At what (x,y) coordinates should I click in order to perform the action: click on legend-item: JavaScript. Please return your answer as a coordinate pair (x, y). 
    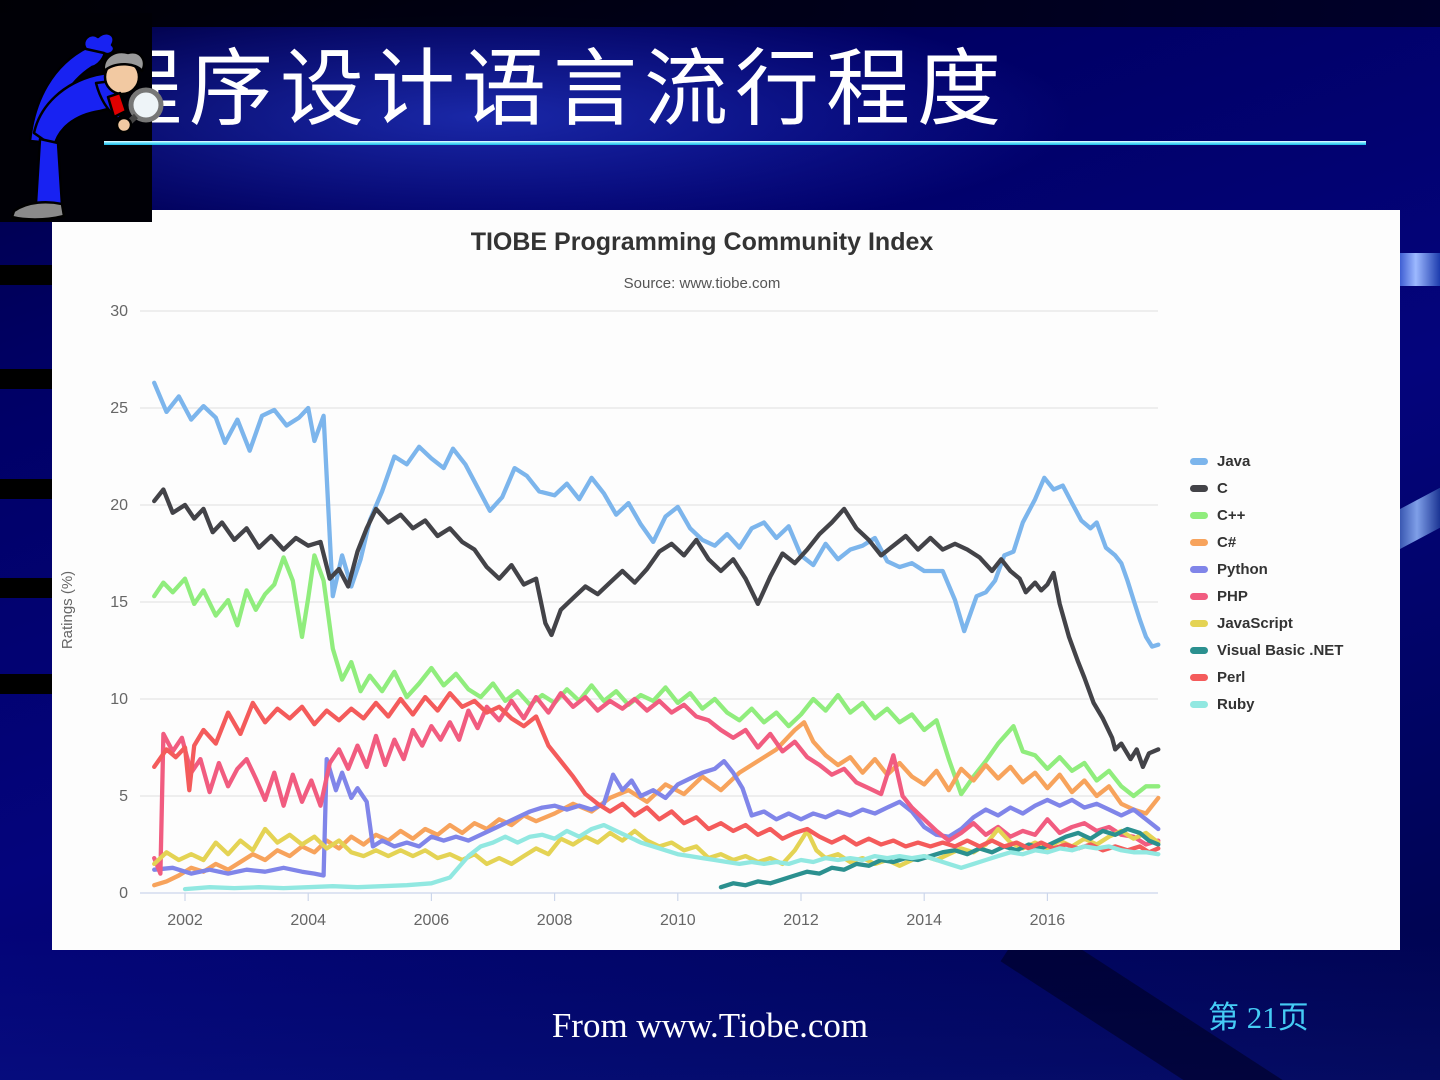
    Looking at the image, I should click on (1266, 623).